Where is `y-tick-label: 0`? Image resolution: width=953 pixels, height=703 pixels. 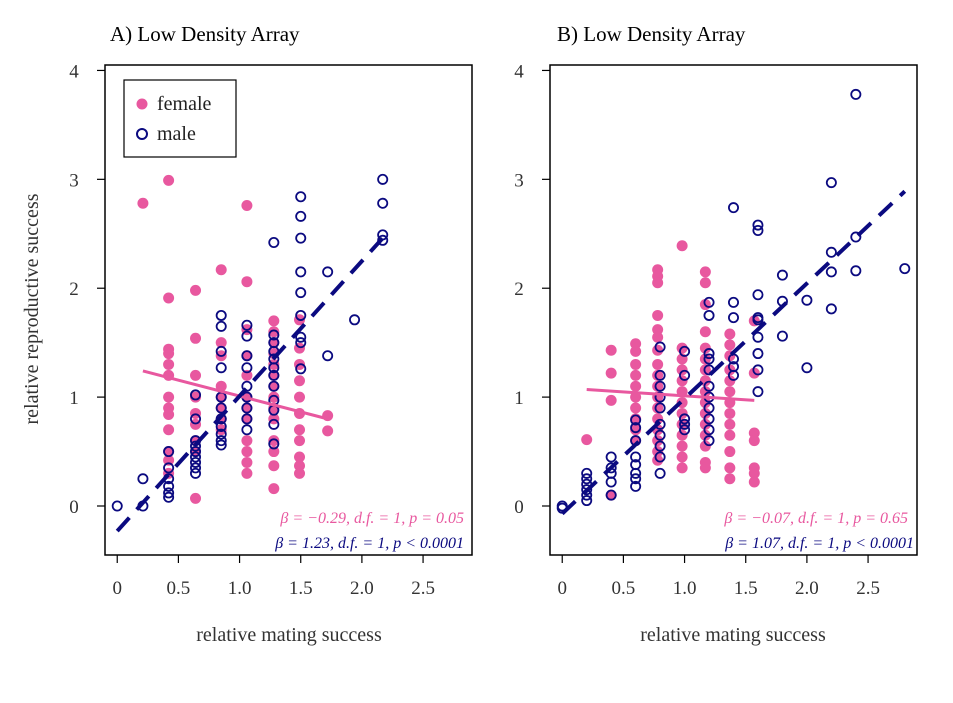 y-tick-label: 0 is located at coordinates (519, 507).